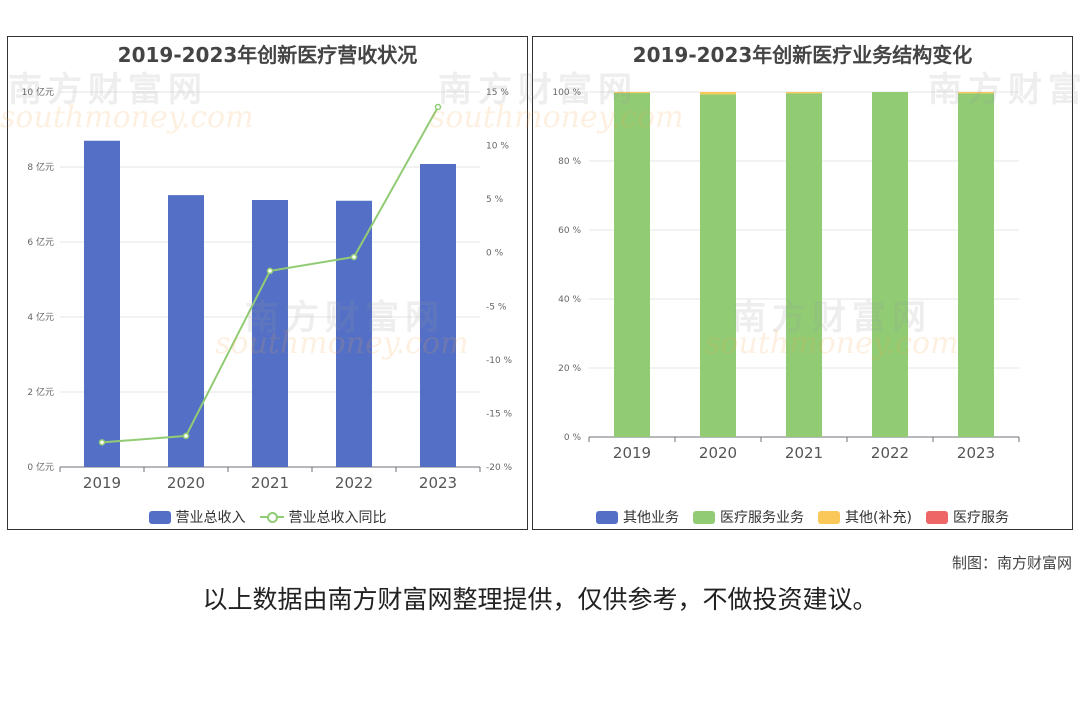  What do you see at coordinates (569, 162) in the screenshot?
I see `y-tick-label: 80 %` at bounding box center [569, 162].